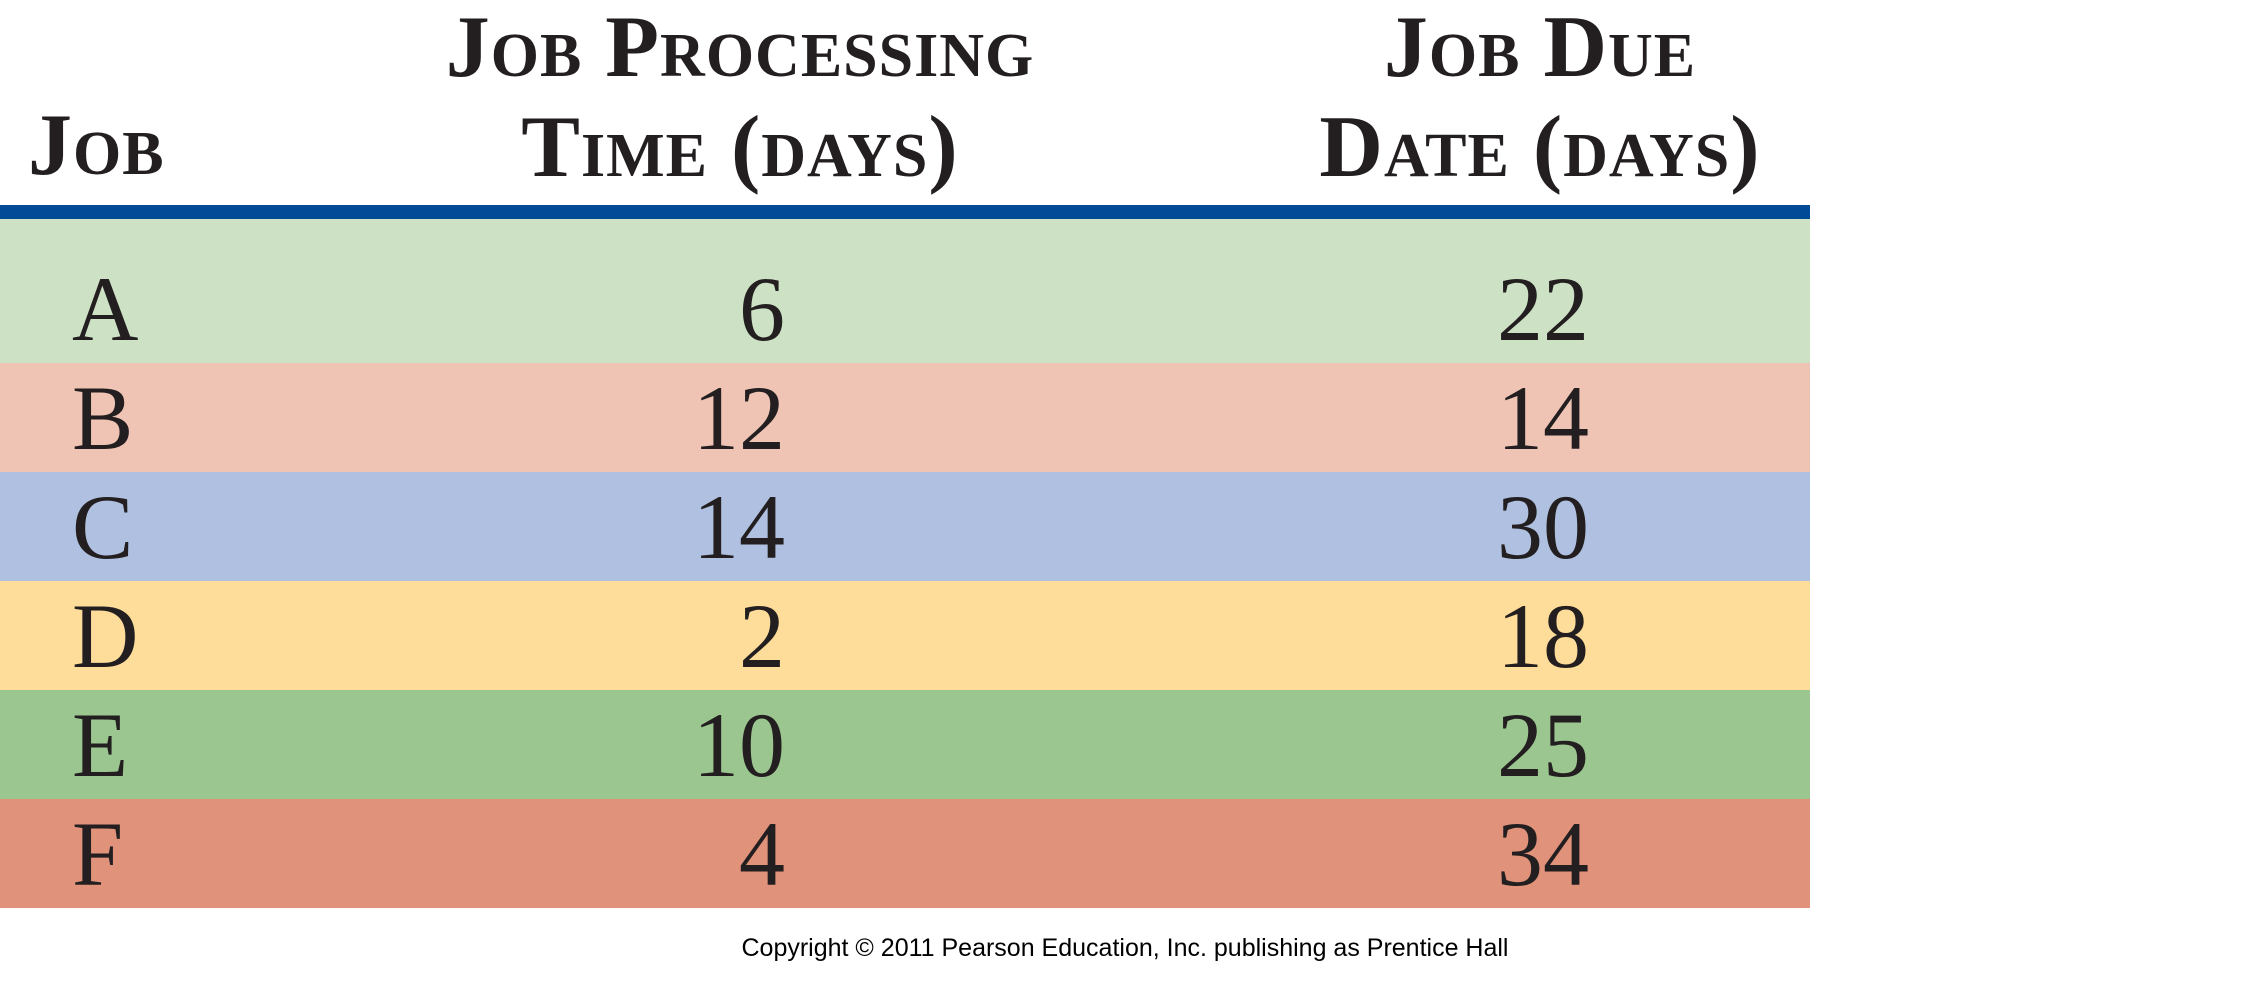 The height and width of the screenshot is (983, 2250). What do you see at coordinates (100, 745) in the screenshot?
I see `cell-job: E` at bounding box center [100, 745].